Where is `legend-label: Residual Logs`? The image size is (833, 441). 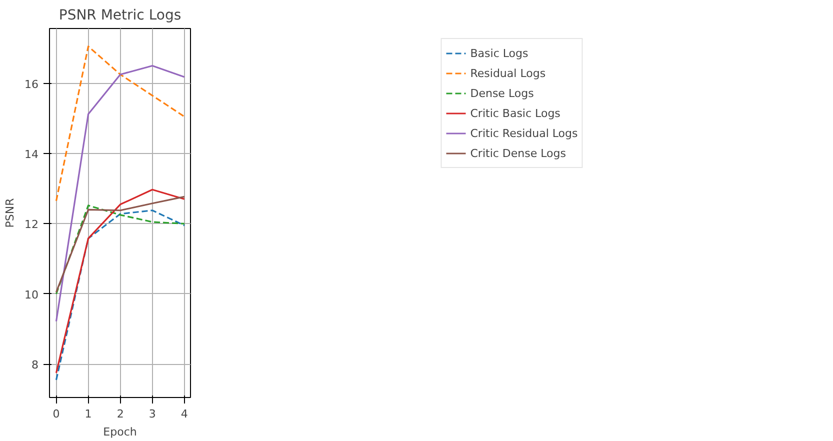 legend-label: Residual Logs is located at coordinates (508, 73).